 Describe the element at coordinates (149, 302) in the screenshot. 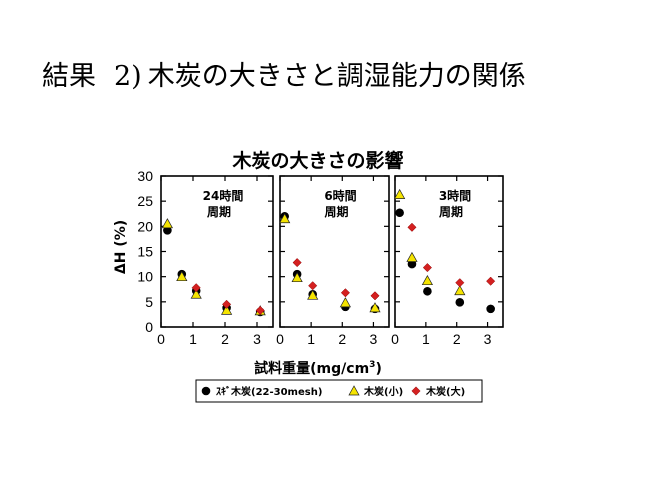

I see `y-tick-label: 5` at that location.